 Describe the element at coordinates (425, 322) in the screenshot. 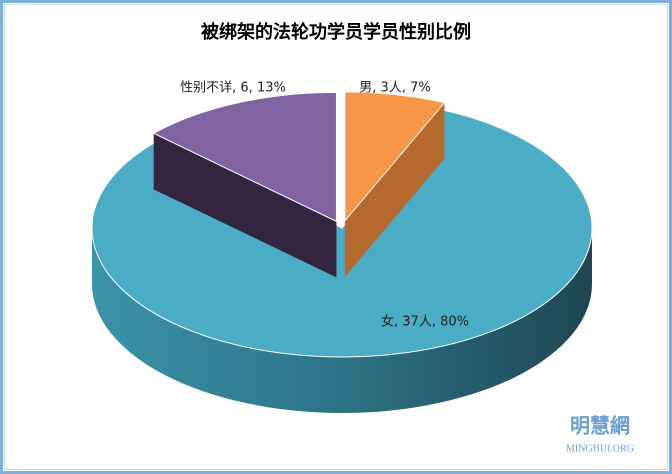

I see `data-label: 女, 37人, 80%` at that location.